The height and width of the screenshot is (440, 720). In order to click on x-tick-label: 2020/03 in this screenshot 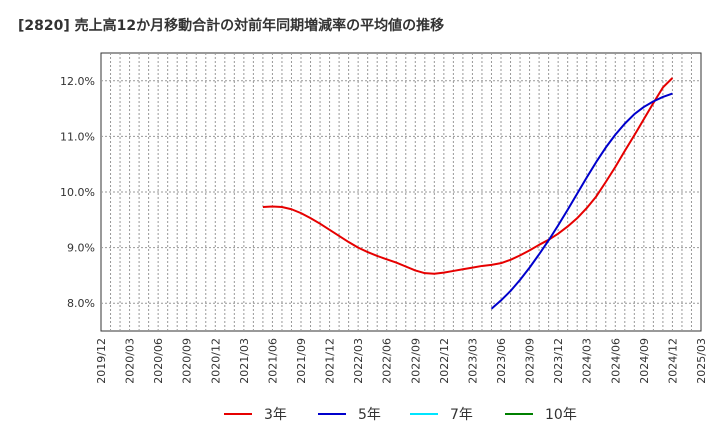, I will do `click(130, 361)`.